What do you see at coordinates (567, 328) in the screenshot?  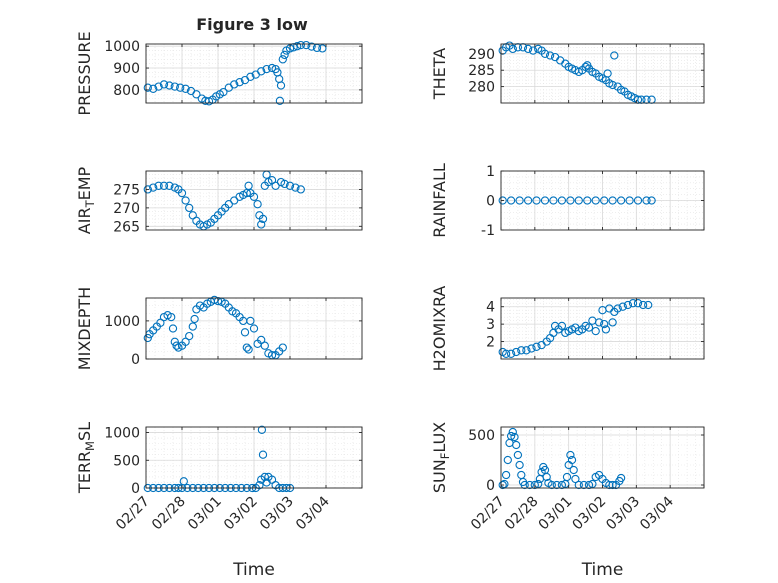 I see `subplot-6: 2 34 H2OMIXRA` at bounding box center [567, 328].